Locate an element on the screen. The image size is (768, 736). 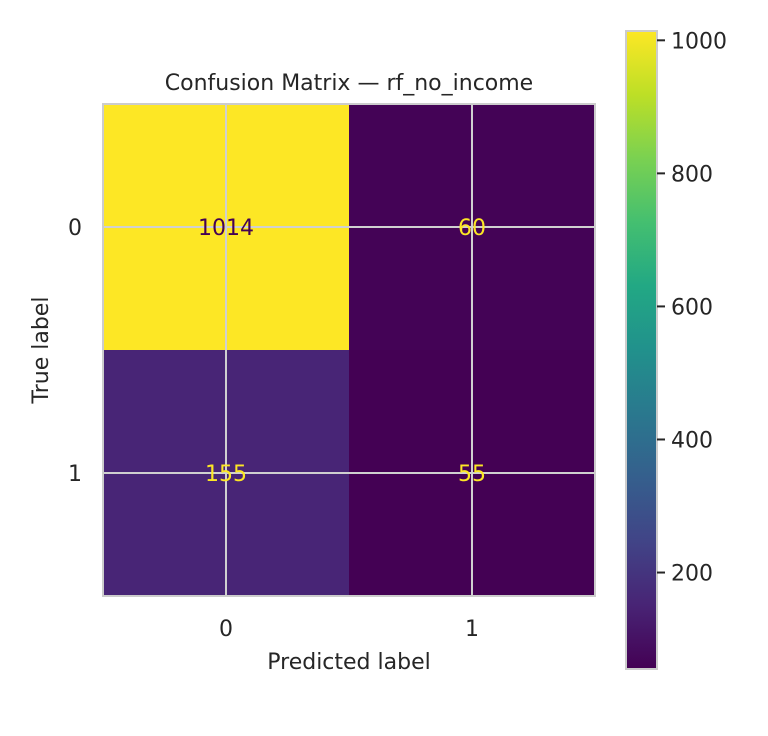
chart-title: Confusion Matrix — rf_no_income is located at coordinates (349, 83).